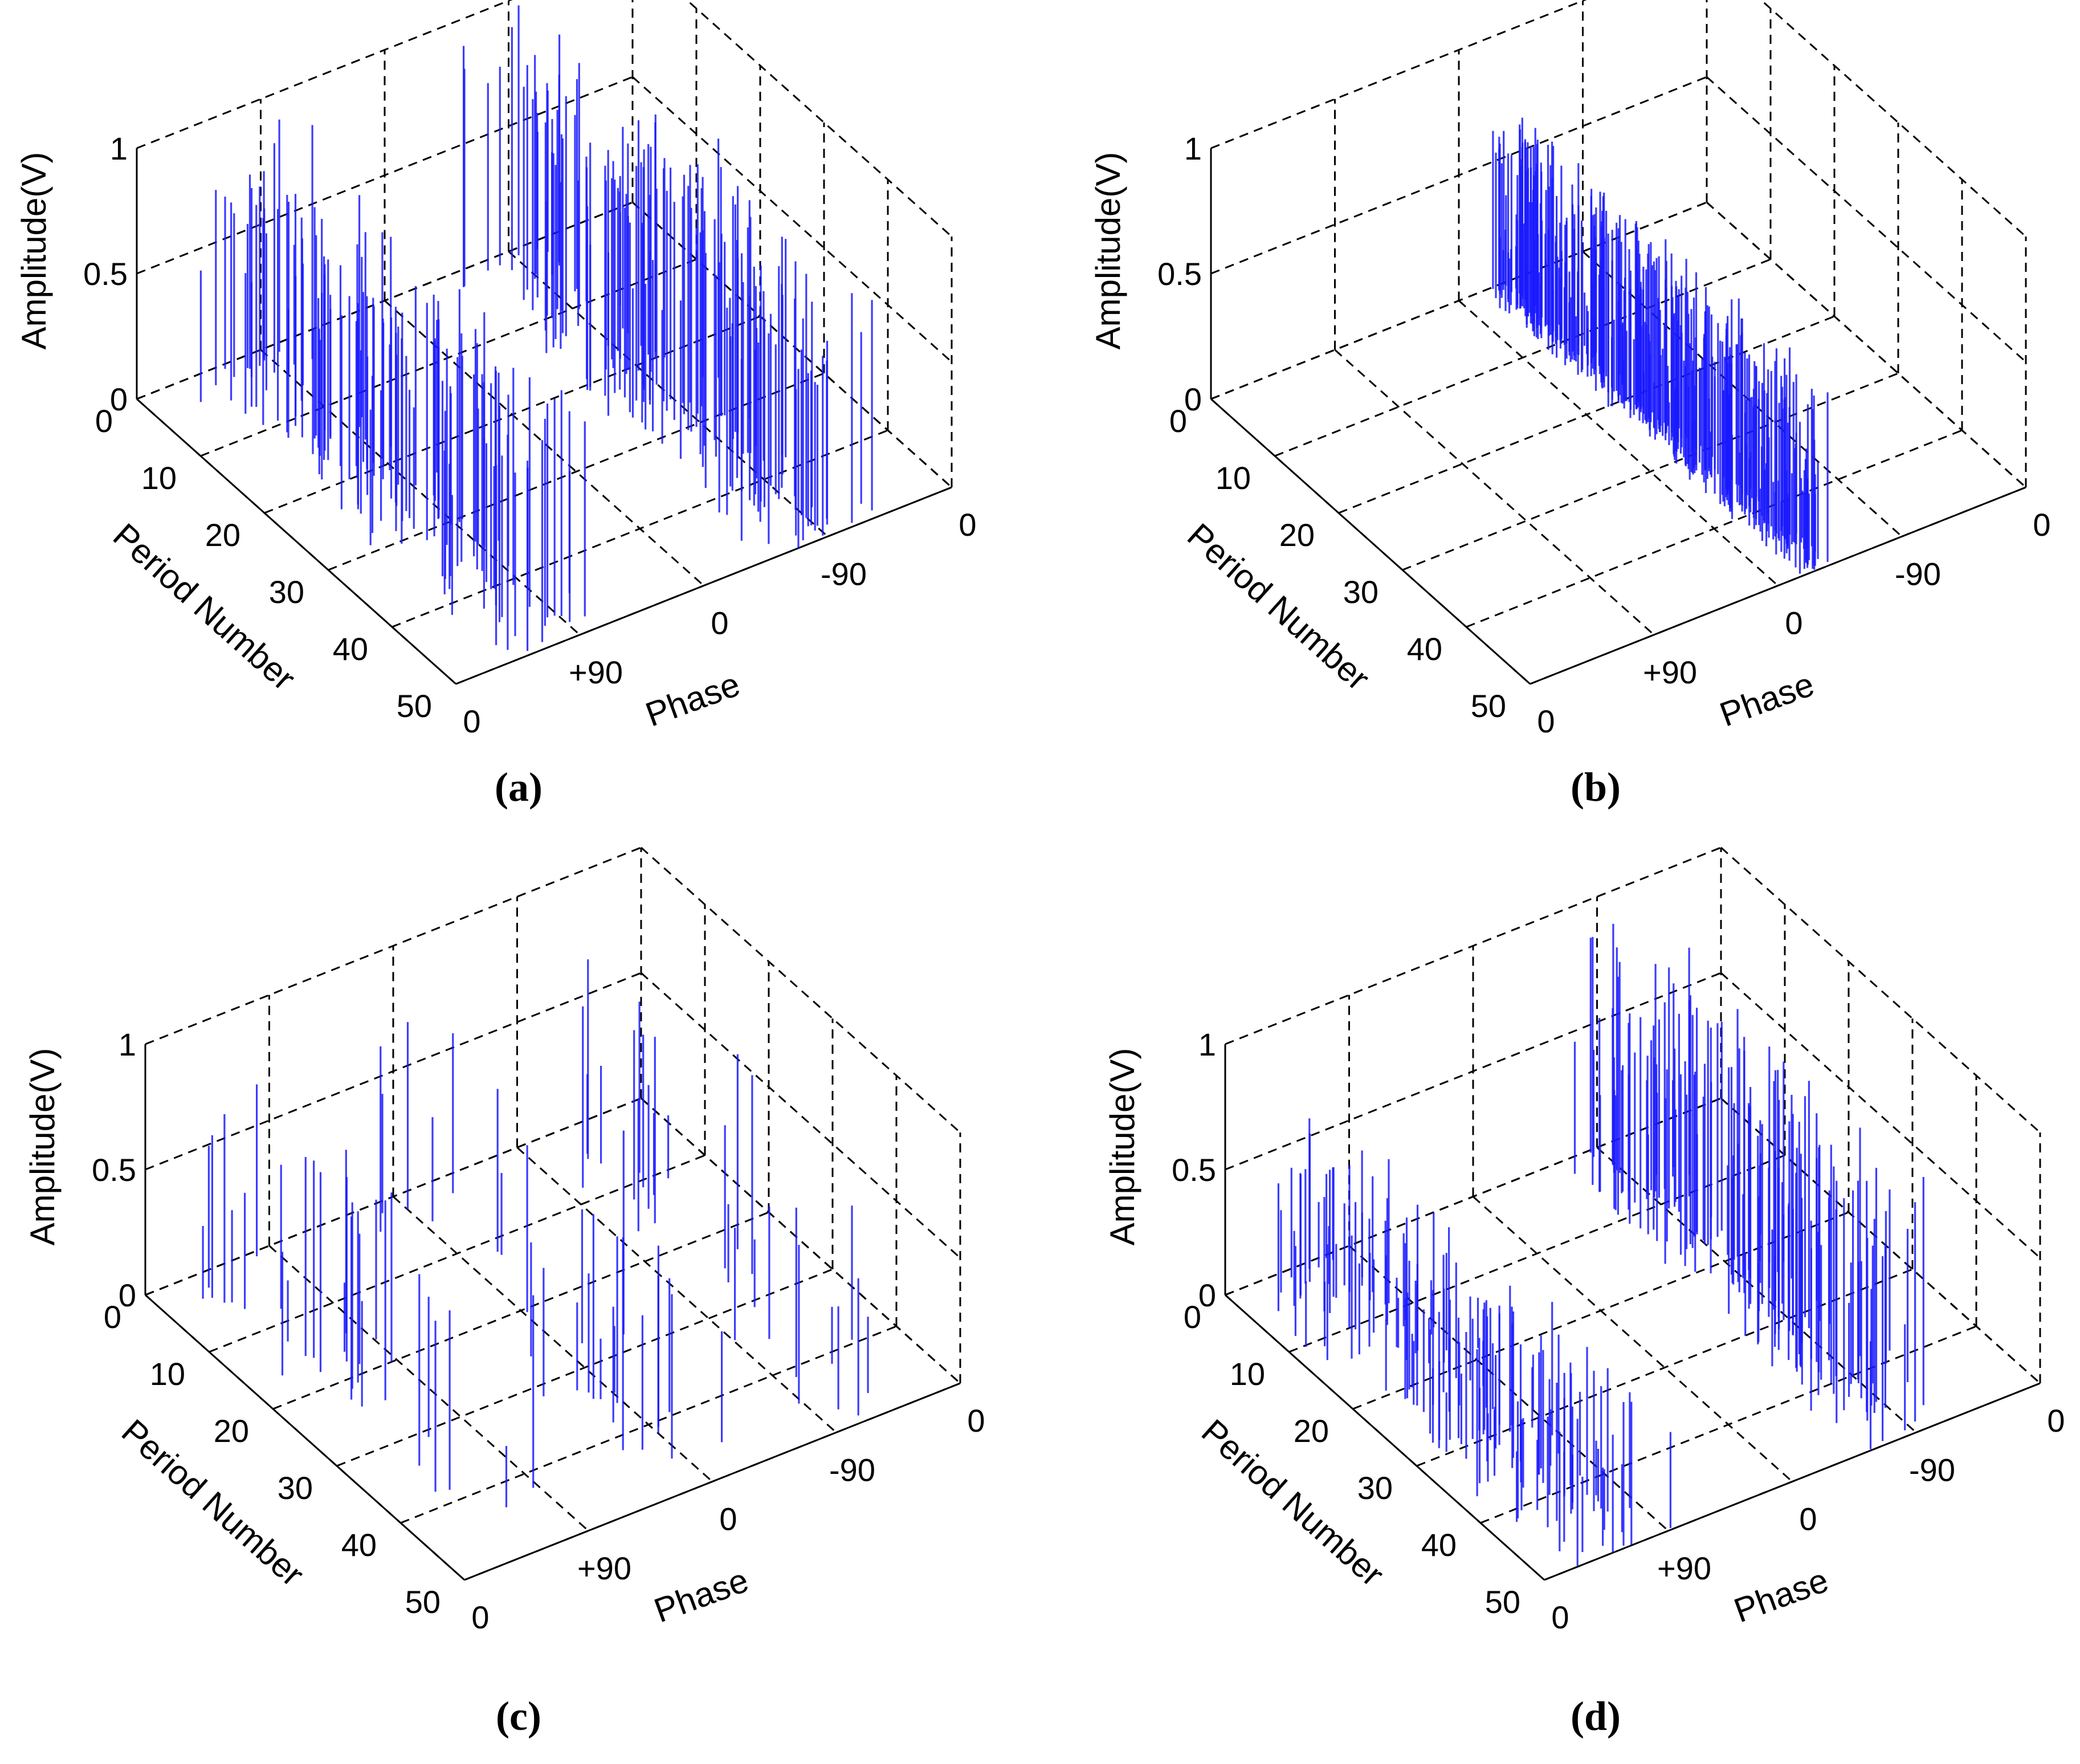  Describe the element at coordinates (1596, 787) in the screenshot. I see `panel-caption: (b)` at that location.